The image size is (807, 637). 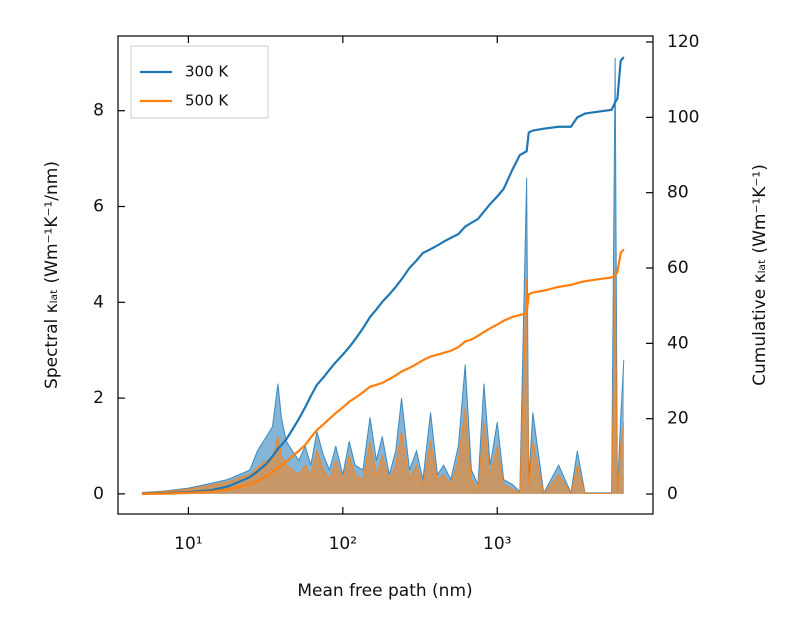 What do you see at coordinates (343, 544) in the screenshot?
I see `x-tick-label: 10²` at bounding box center [343, 544].